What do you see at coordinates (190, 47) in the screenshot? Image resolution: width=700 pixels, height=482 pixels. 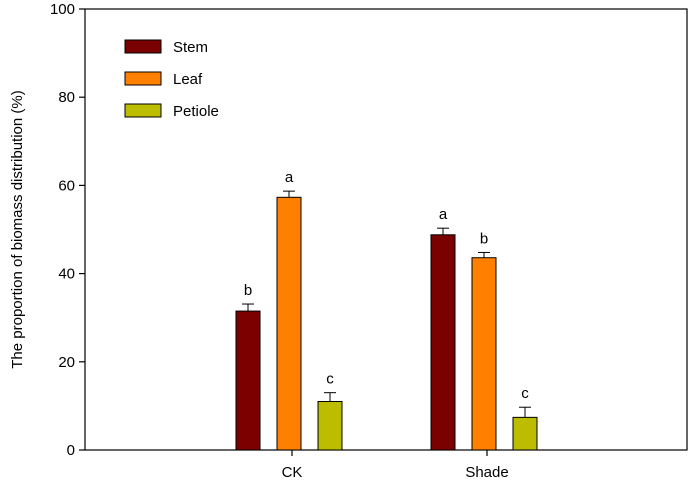 I see `legend-label-stem: Stem` at bounding box center [190, 47].